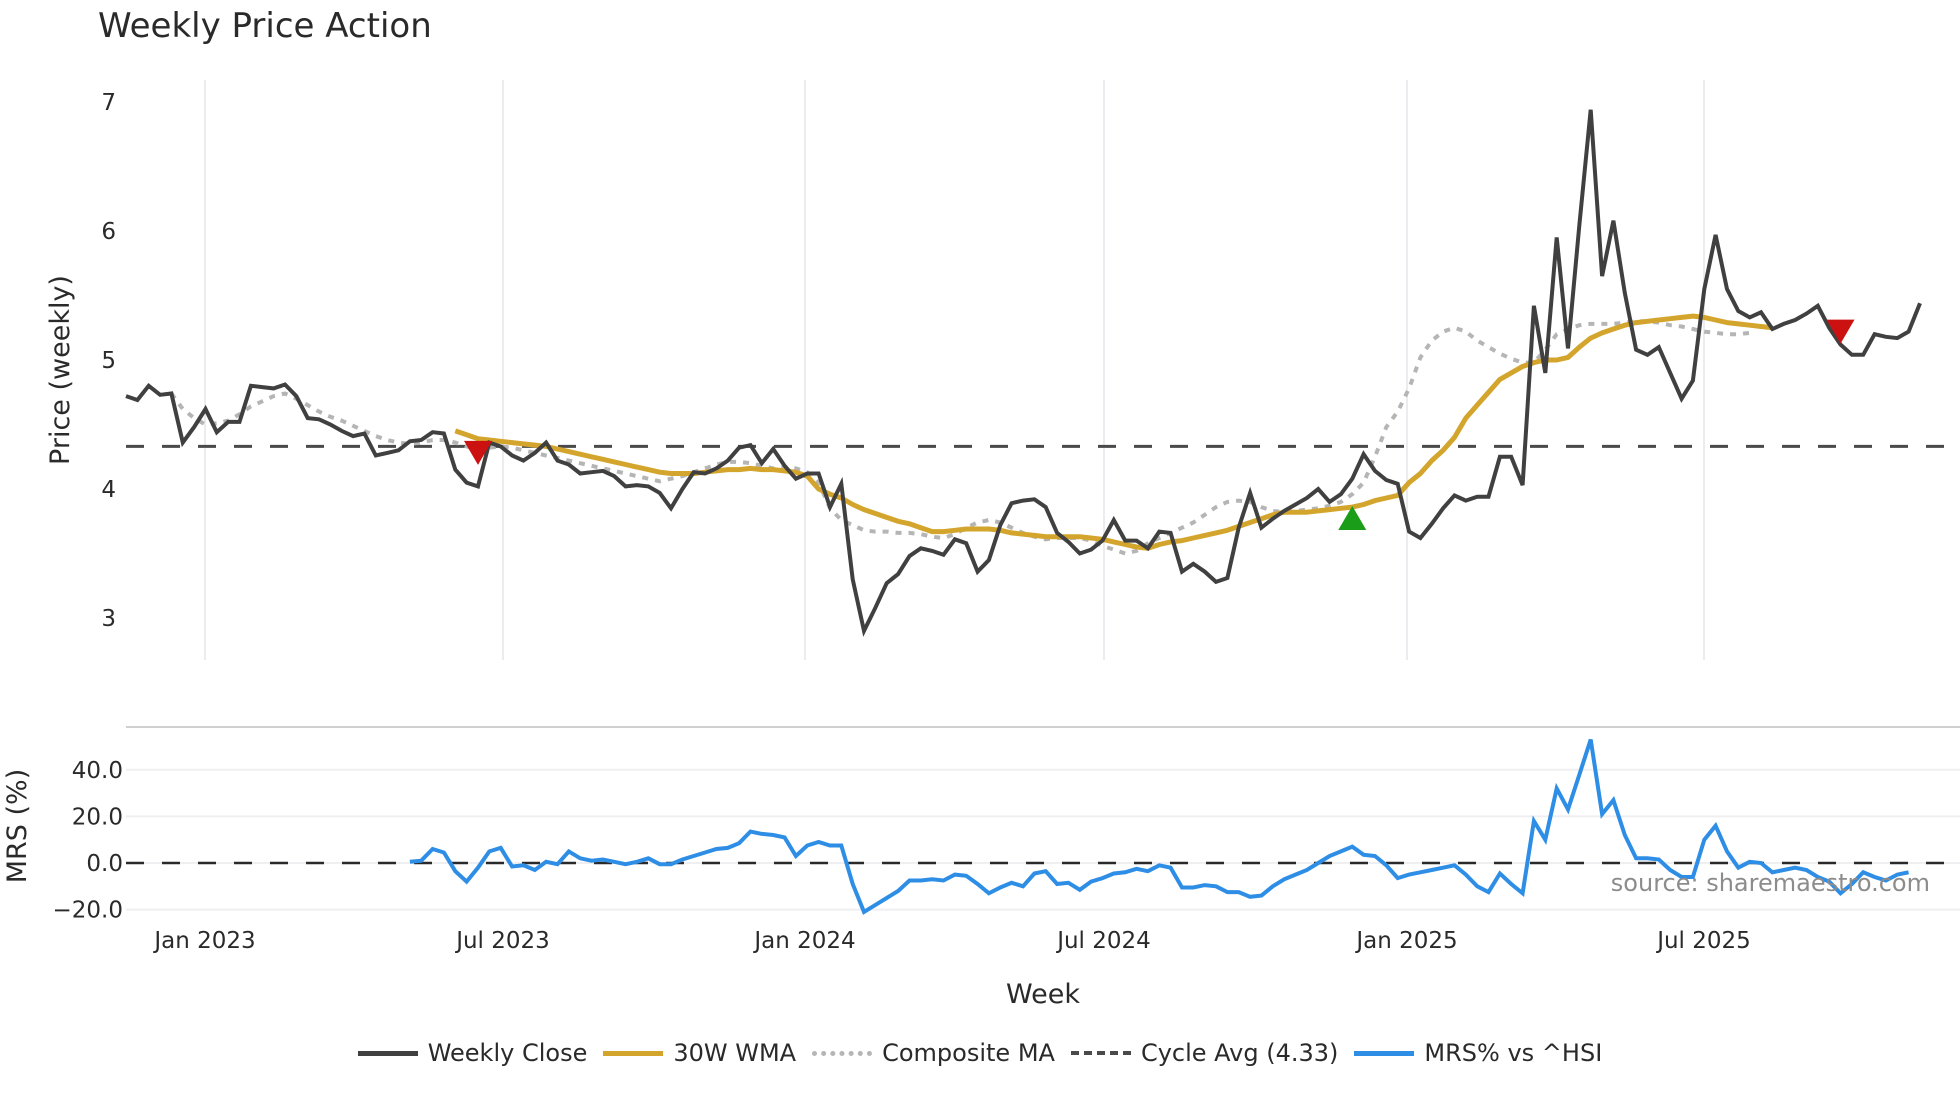 This screenshot has width=1960, height=1102. I want to click on buy-signal-marker, so click(1352, 517).